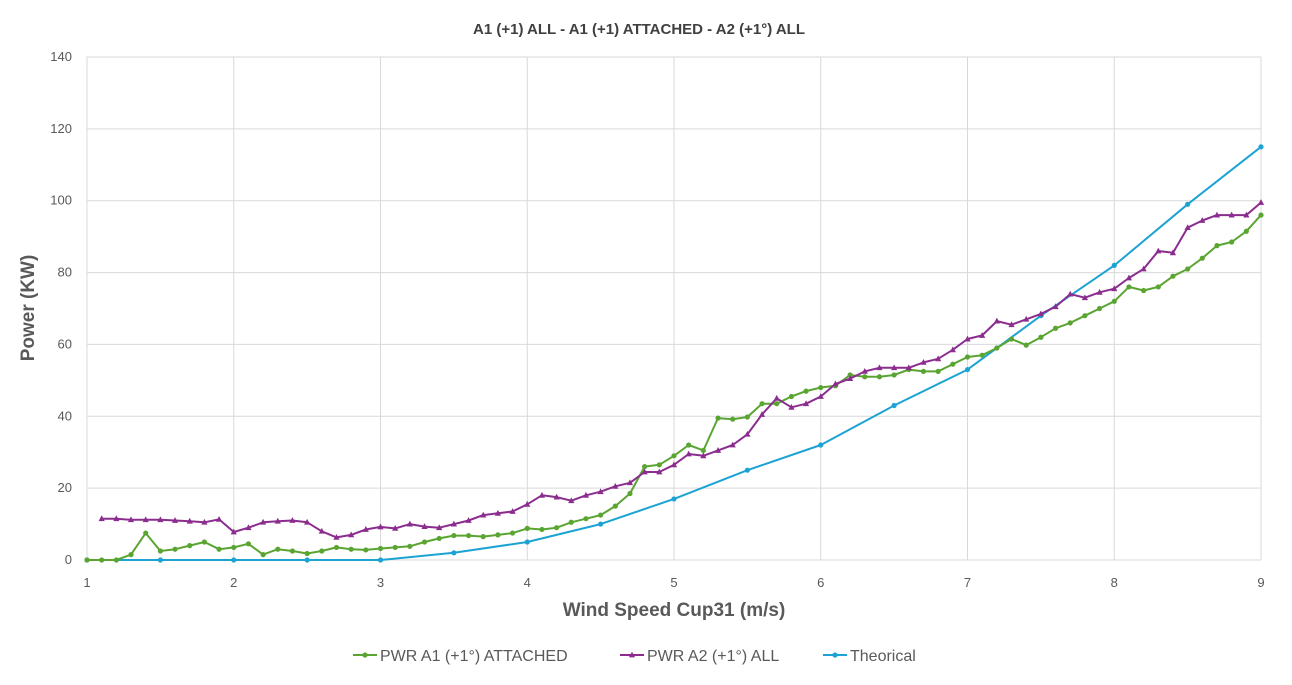 The height and width of the screenshot is (685, 1292). Describe the element at coordinates (380, 582) in the screenshot. I see `x-tick-label: 3` at that location.